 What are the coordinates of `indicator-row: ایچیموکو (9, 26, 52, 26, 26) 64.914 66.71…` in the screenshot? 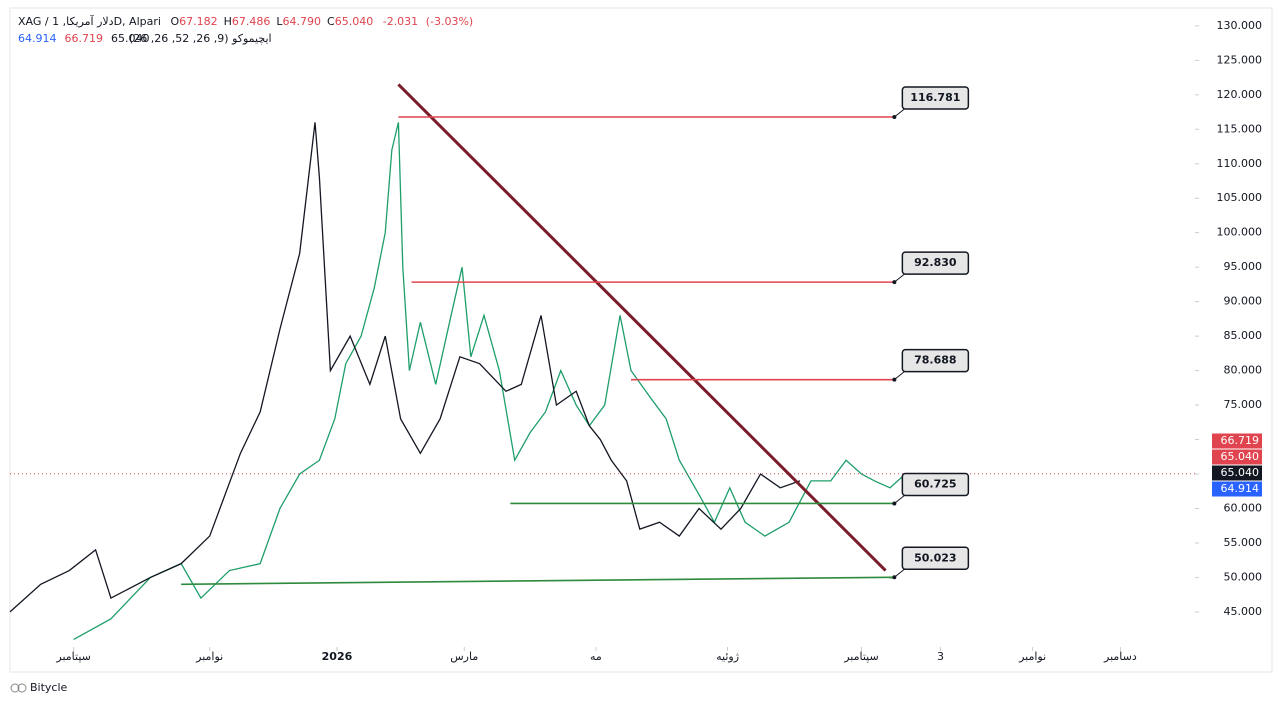 It's located at (145, 38).